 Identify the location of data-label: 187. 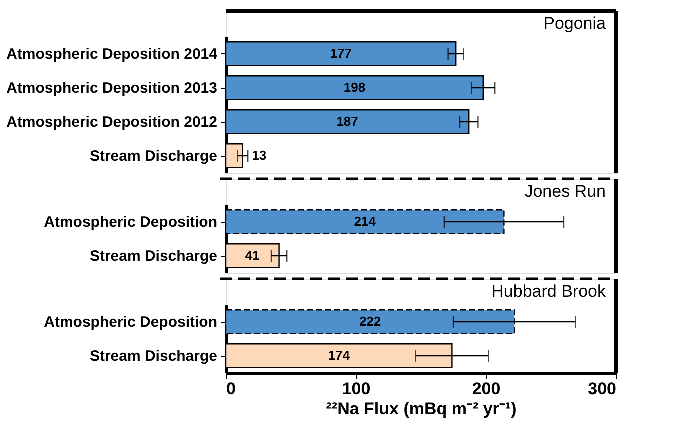
(347, 121).